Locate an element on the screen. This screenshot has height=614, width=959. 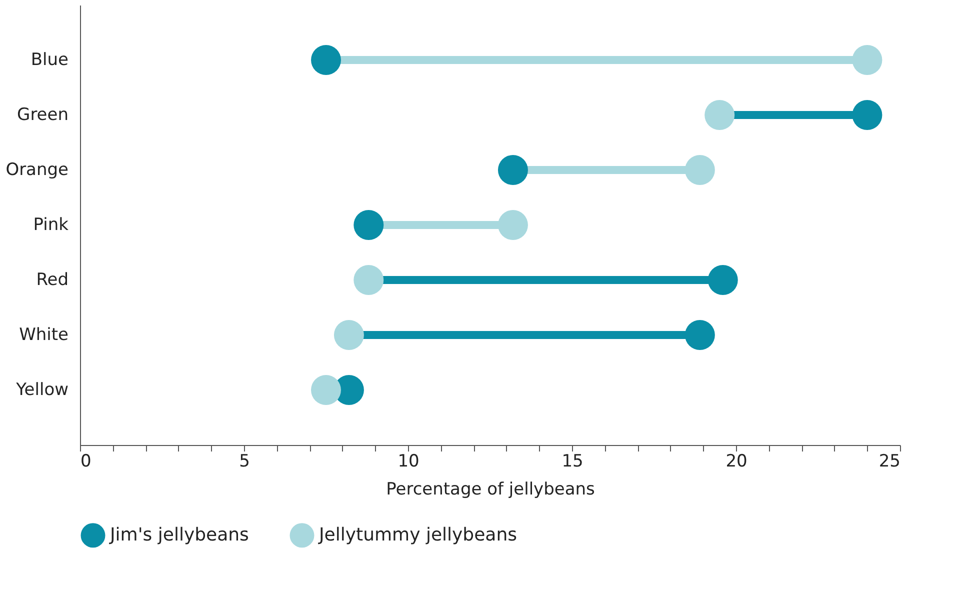
x-tick-label: 10 is located at coordinates (409, 462).